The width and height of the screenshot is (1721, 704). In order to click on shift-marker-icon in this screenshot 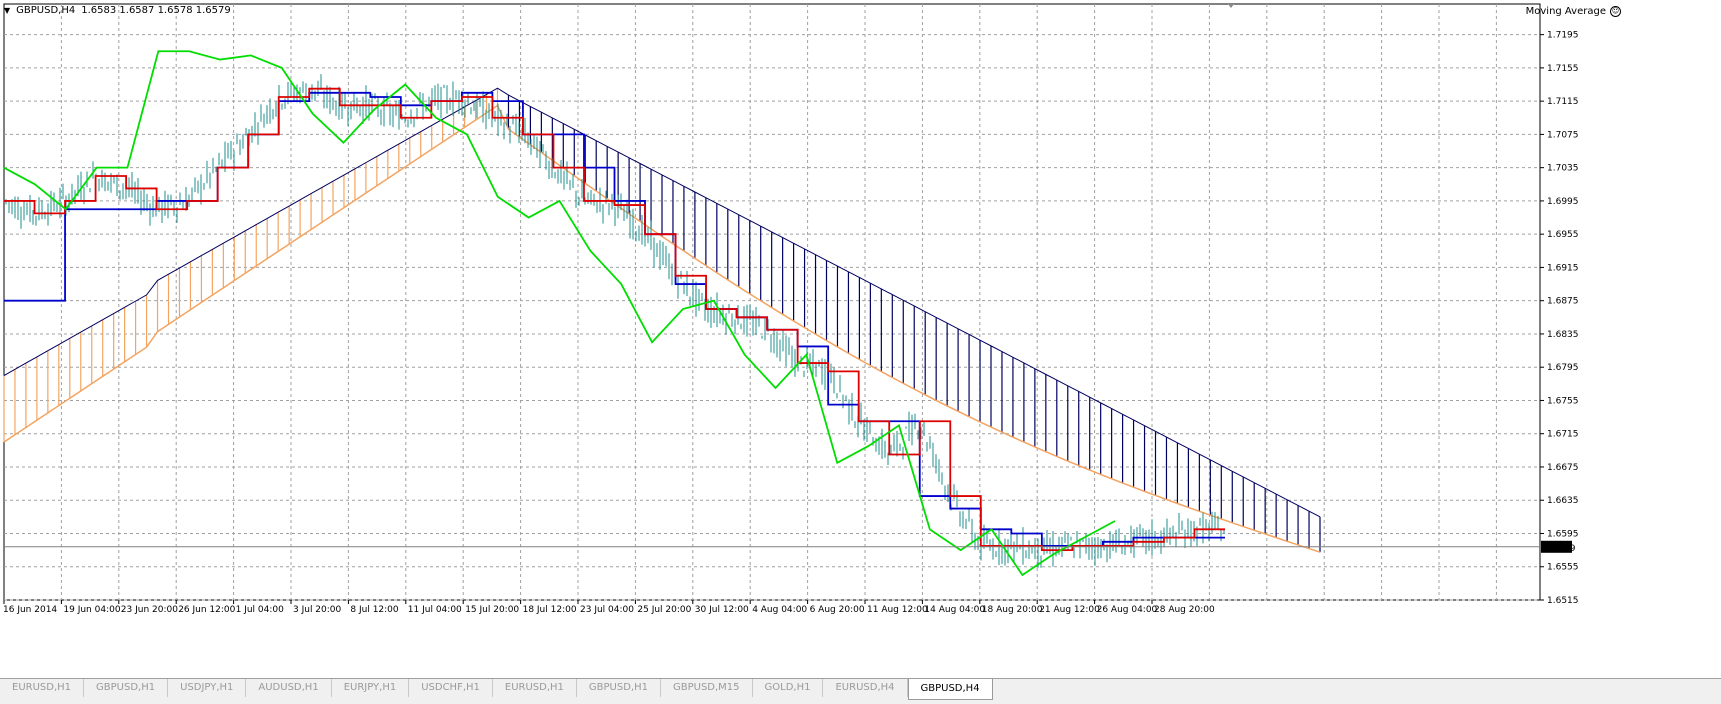, I will do `click(1231, 6)`.